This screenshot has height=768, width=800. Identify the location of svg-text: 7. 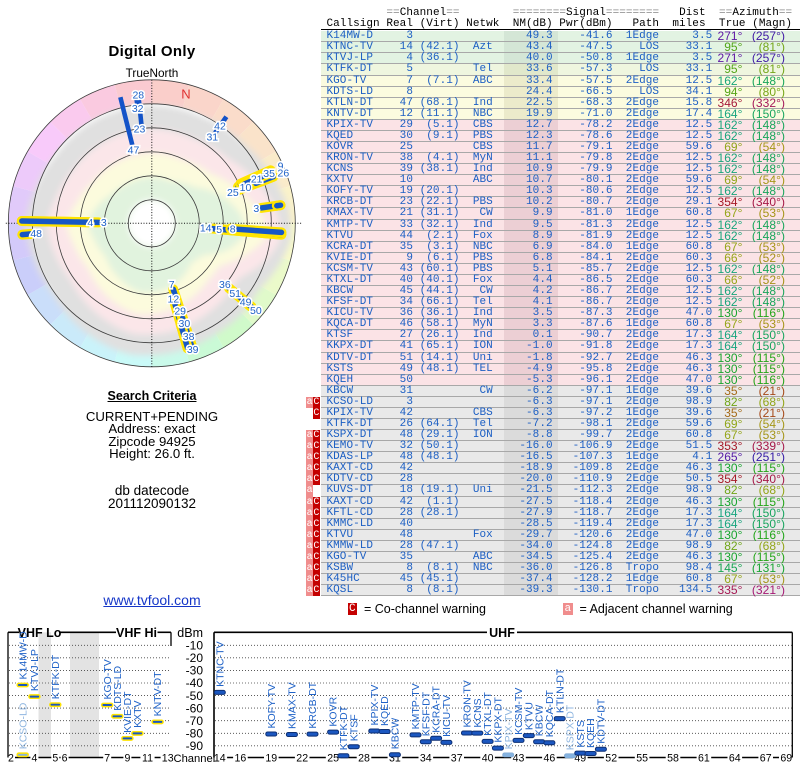
(107, 758).